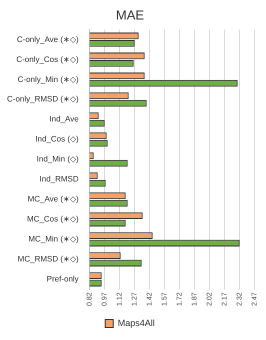 The height and width of the screenshot is (340, 266). Describe the element at coordinates (53, 239) in the screenshot. I see `y-tick-label: MC_Min (∗◇)` at that location.